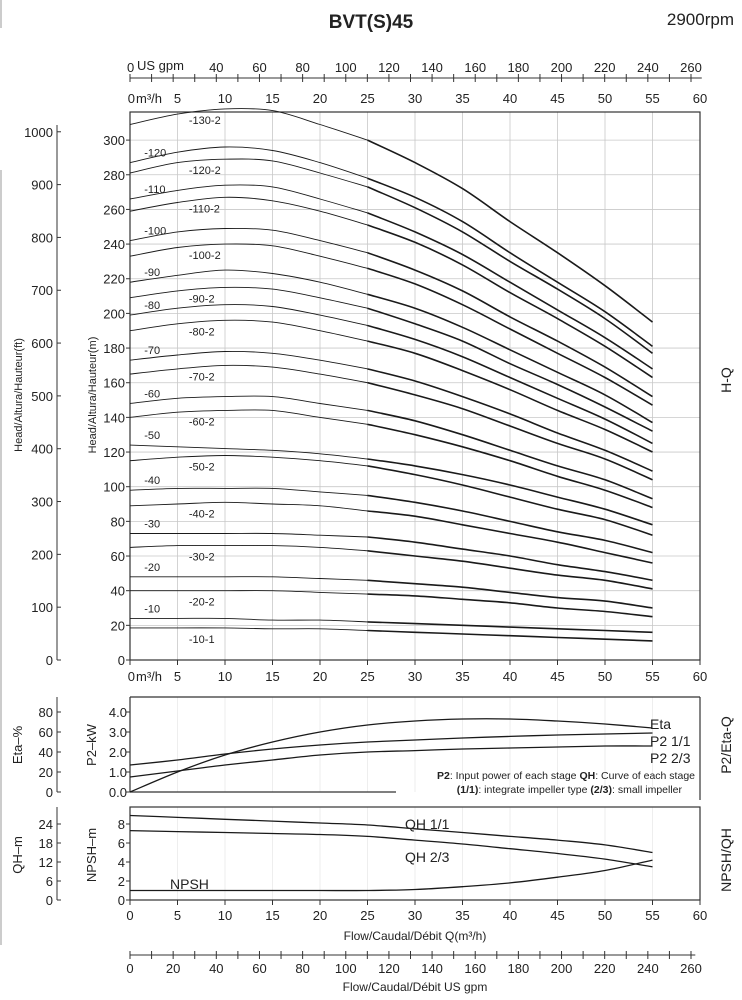 This screenshot has height=1000, width=742. What do you see at coordinates (121, 843) in the screenshot?
I see `npsh-axis-tick-label: 6` at bounding box center [121, 843].